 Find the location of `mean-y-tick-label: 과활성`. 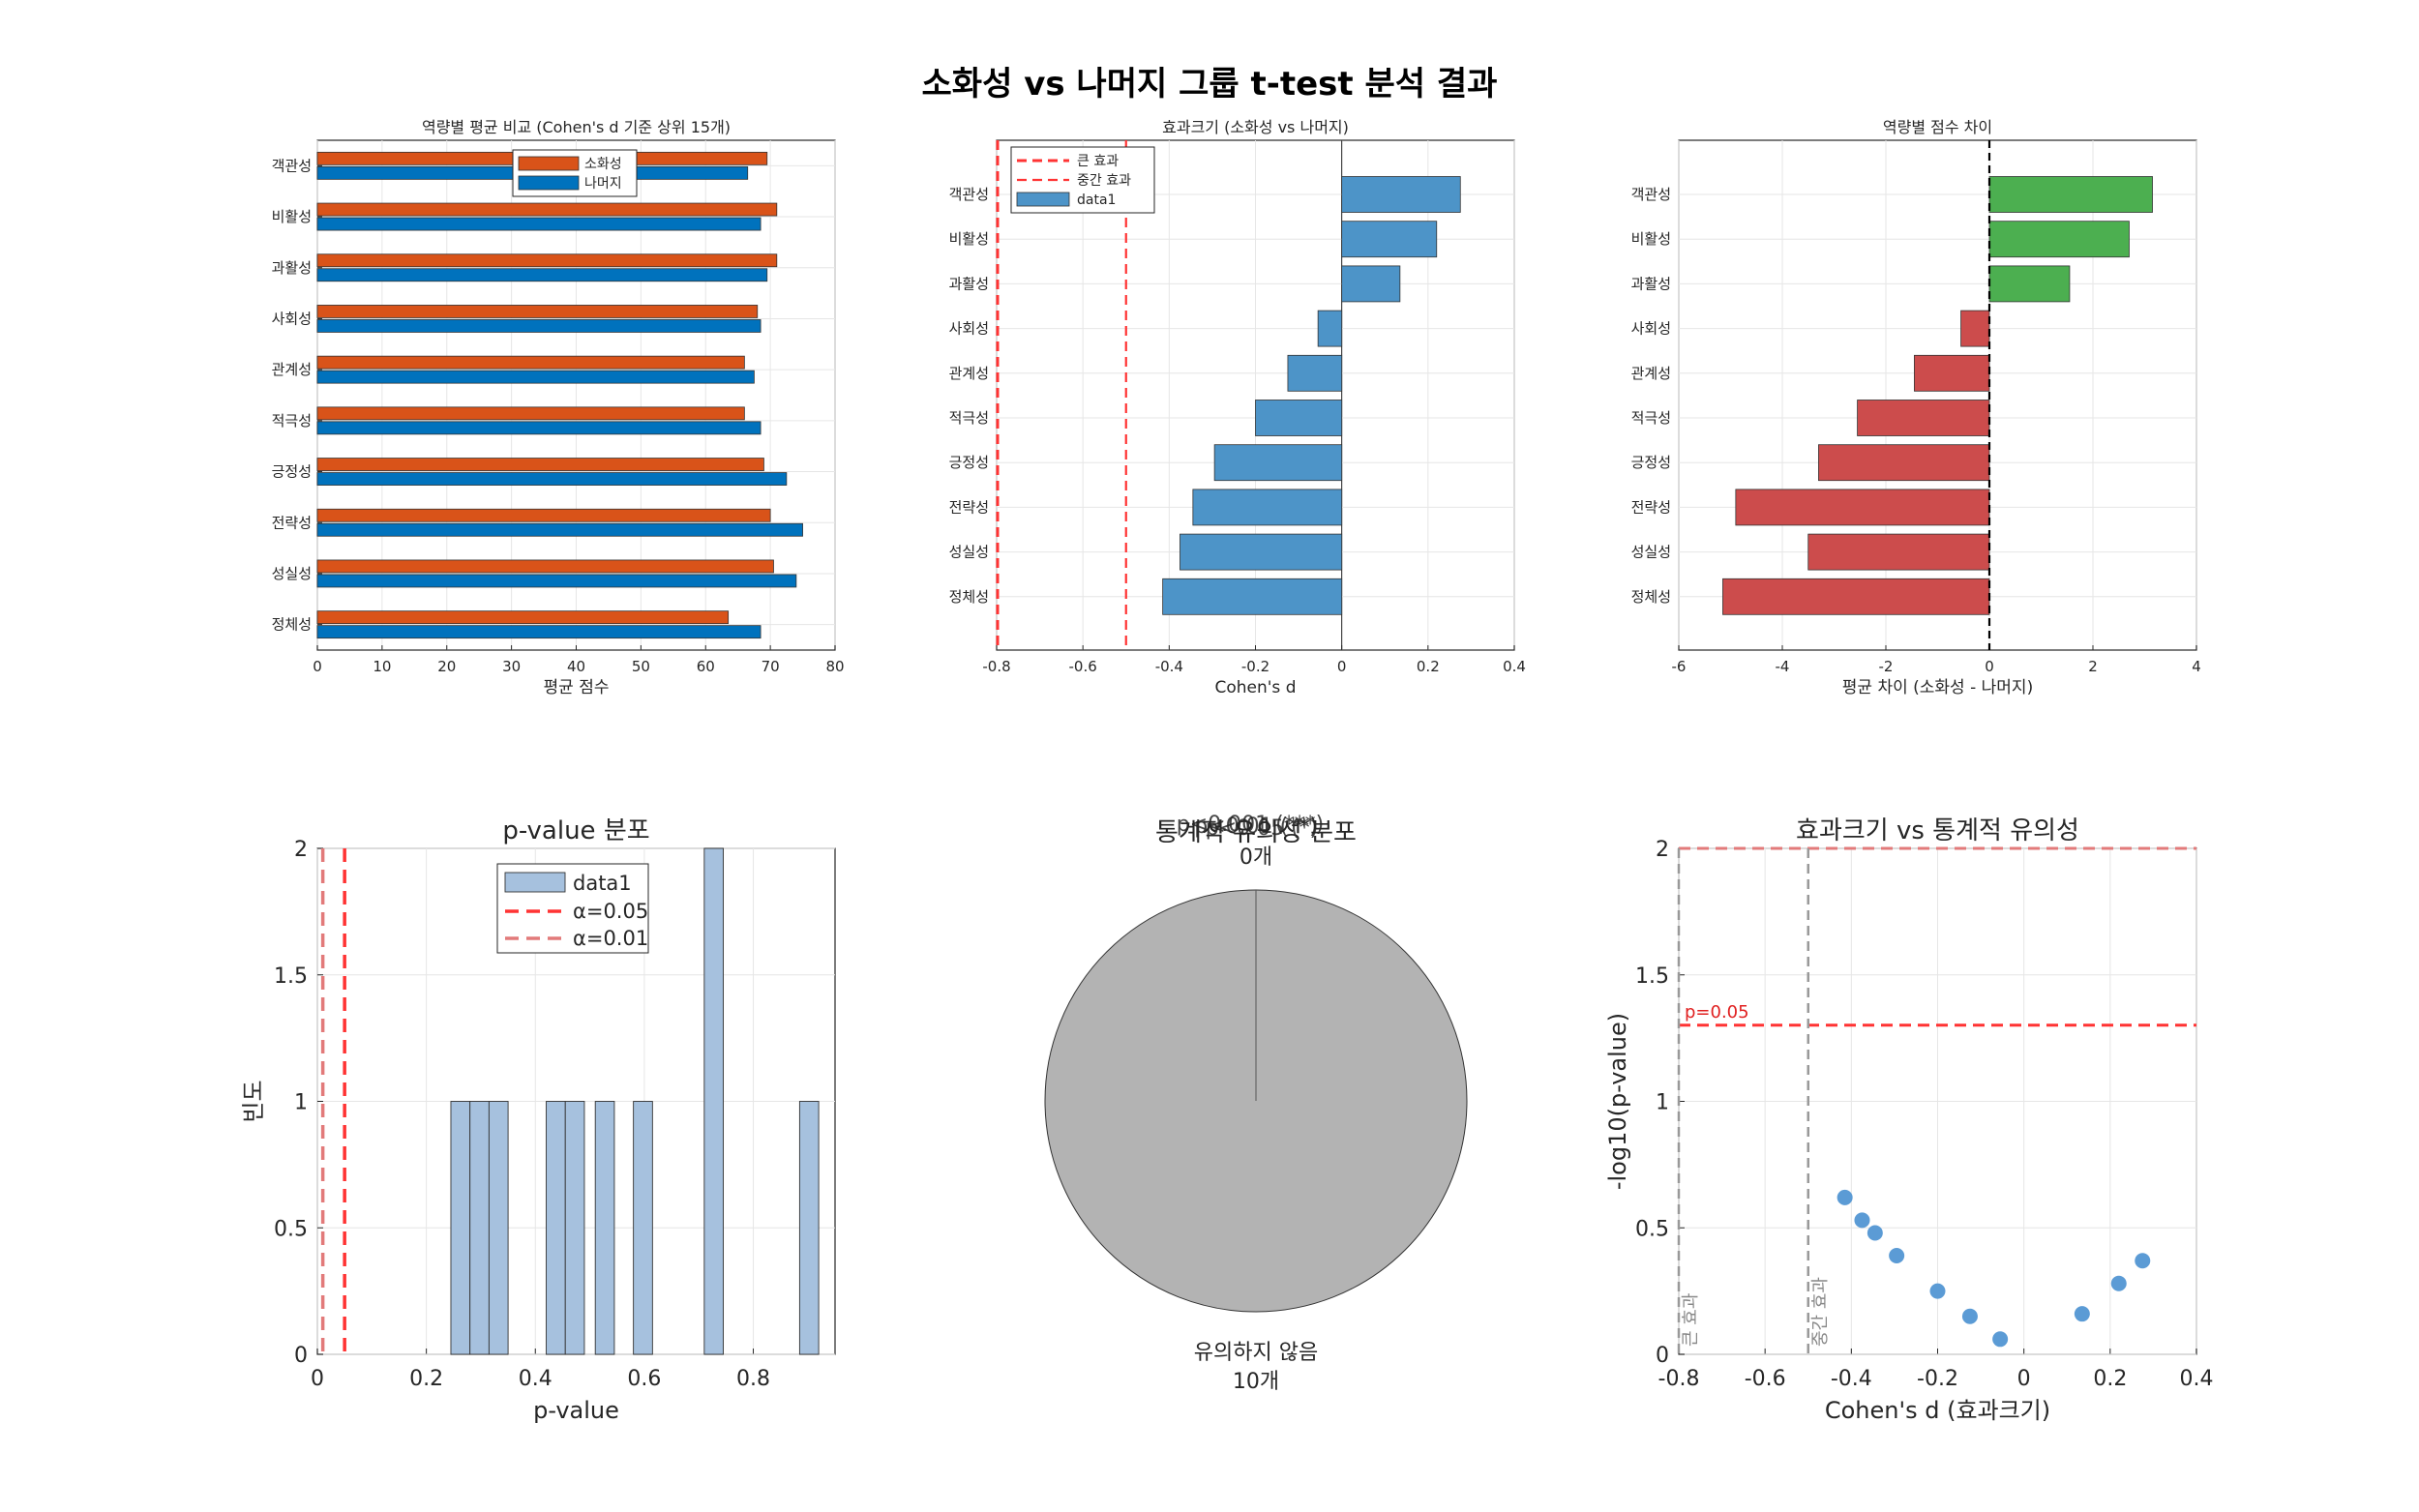

mean-y-tick-label: 과활성 is located at coordinates (292, 268).